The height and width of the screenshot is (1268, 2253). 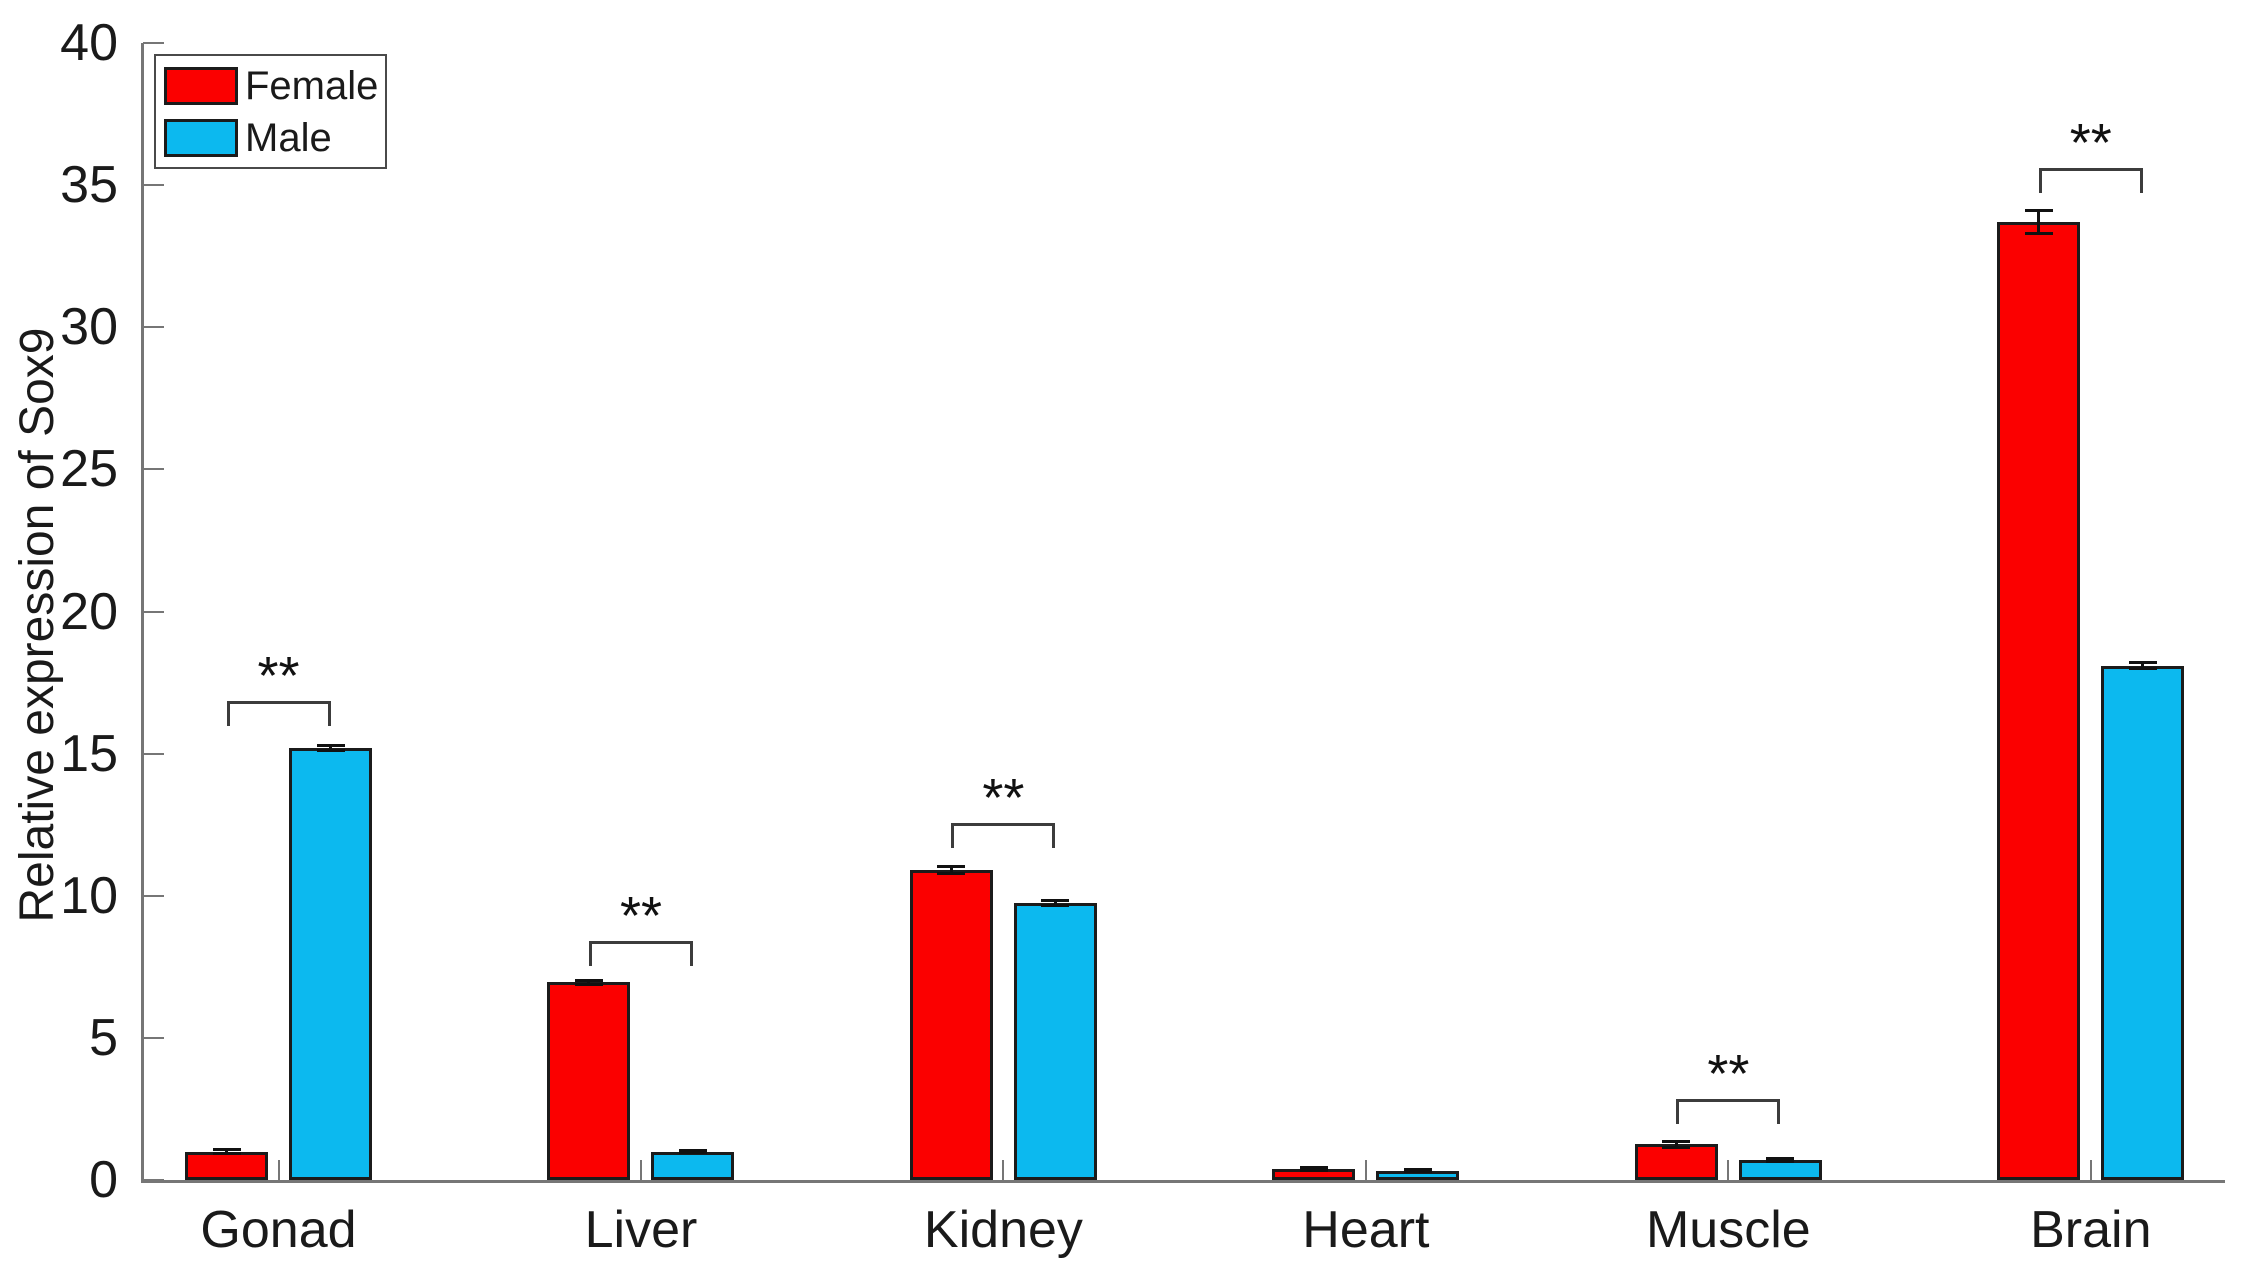 I want to click on legend-swatch-female, so click(x=201, y=86).